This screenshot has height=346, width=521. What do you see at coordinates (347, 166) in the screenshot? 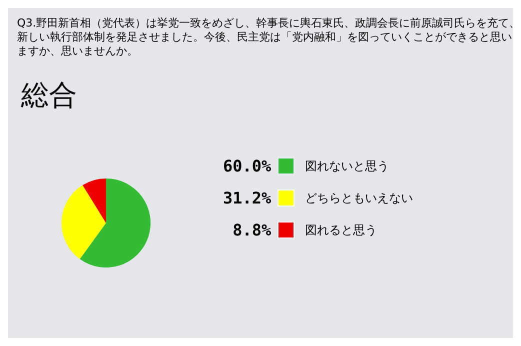
I see `legend-label: 図れないと思う` at bounding box center [347, 166].